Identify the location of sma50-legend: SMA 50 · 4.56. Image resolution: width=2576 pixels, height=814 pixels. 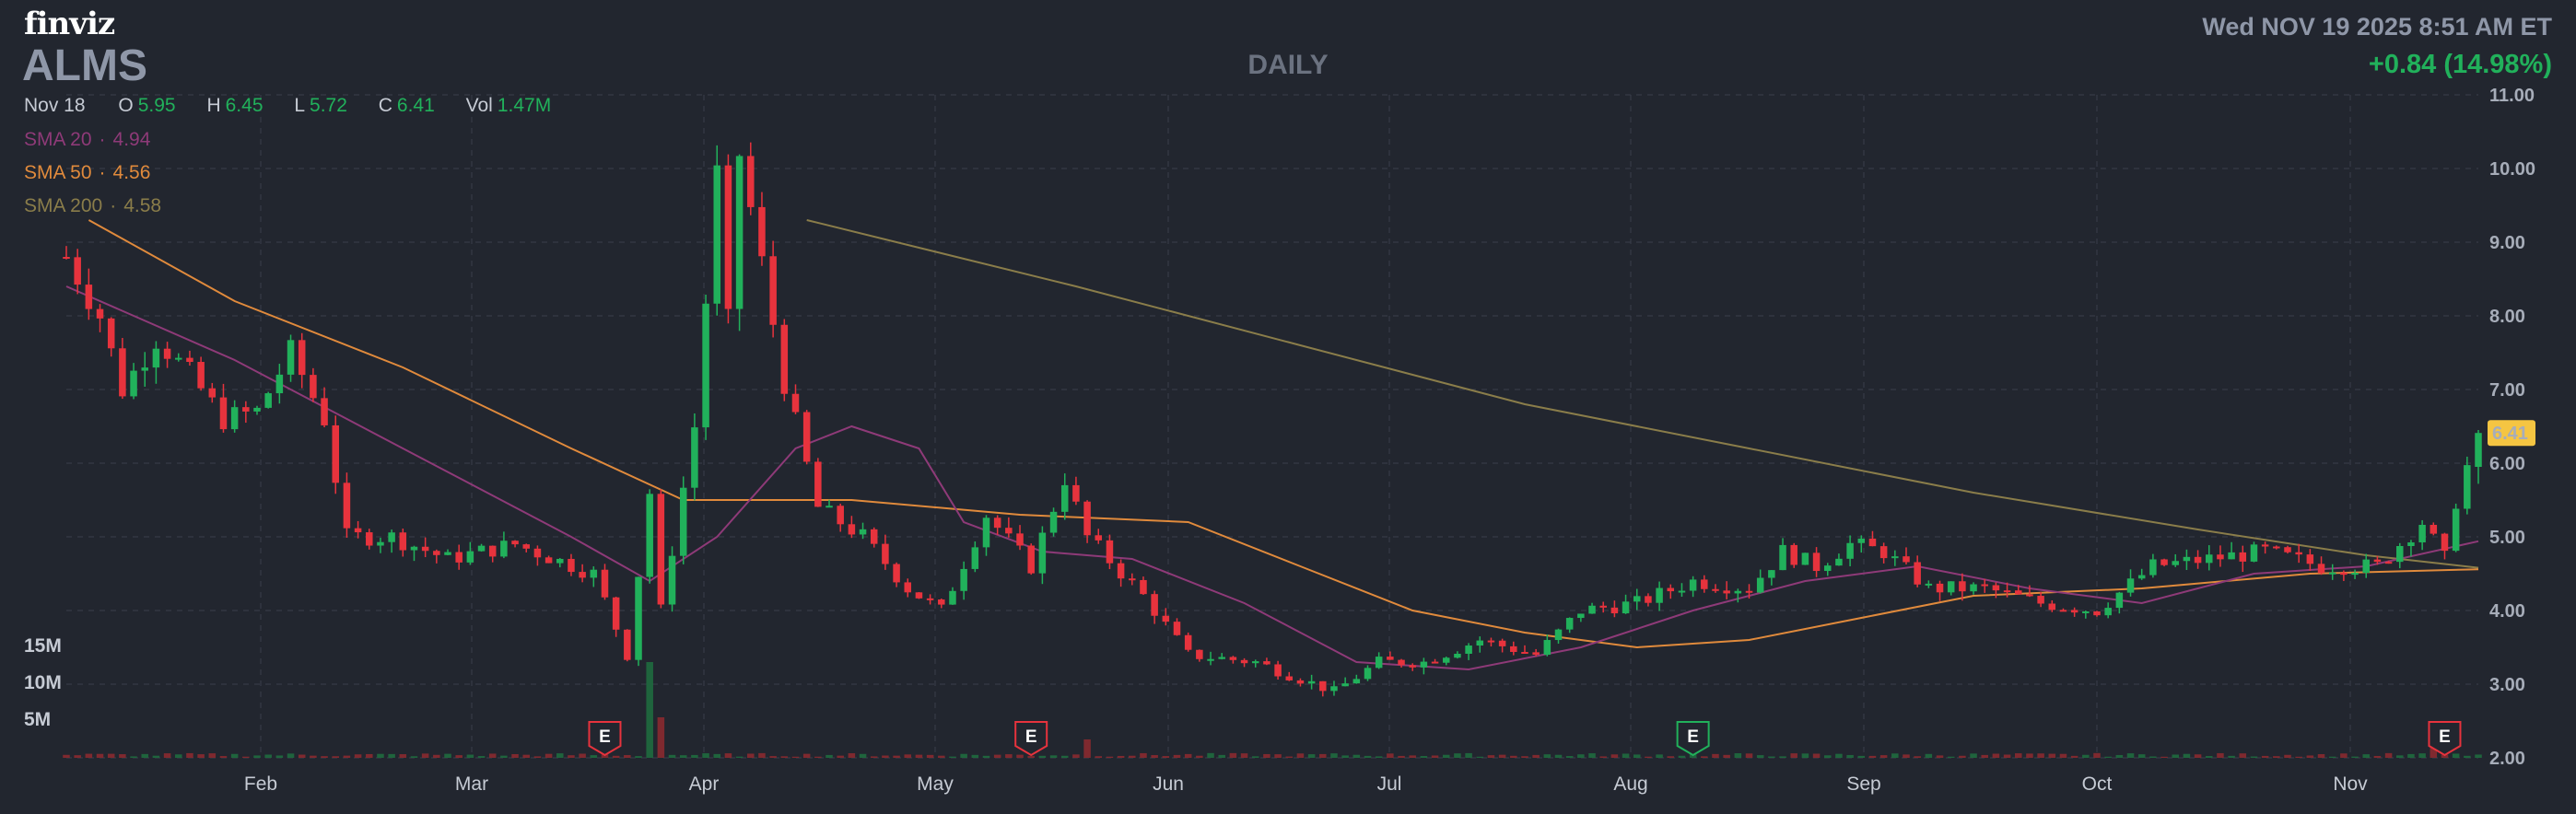
(87, 172).